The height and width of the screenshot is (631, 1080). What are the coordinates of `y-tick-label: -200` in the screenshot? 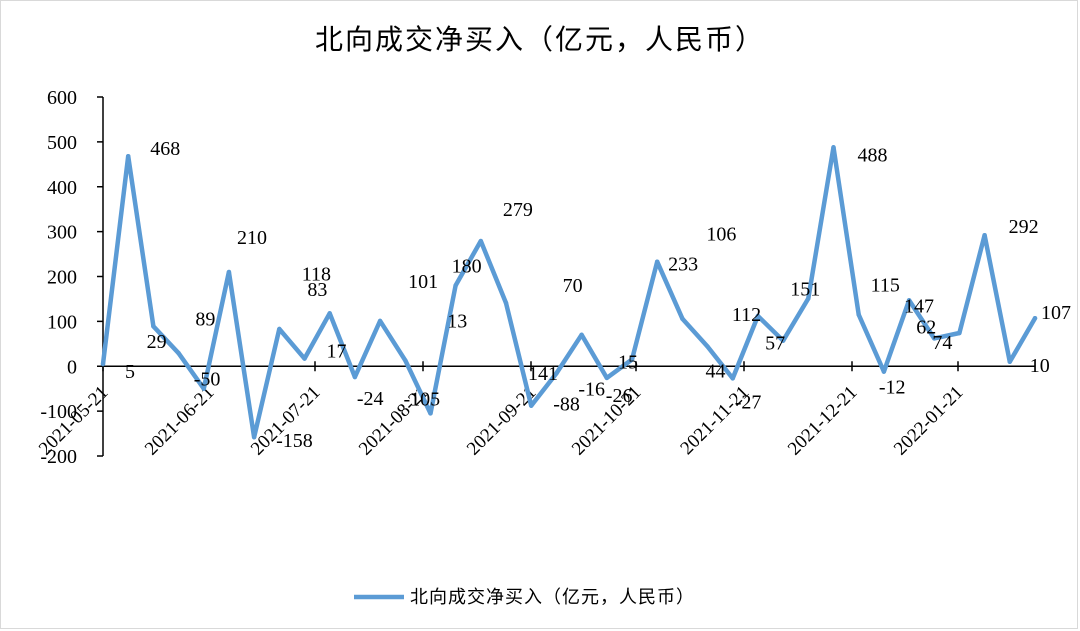 It's located at (58, 457).